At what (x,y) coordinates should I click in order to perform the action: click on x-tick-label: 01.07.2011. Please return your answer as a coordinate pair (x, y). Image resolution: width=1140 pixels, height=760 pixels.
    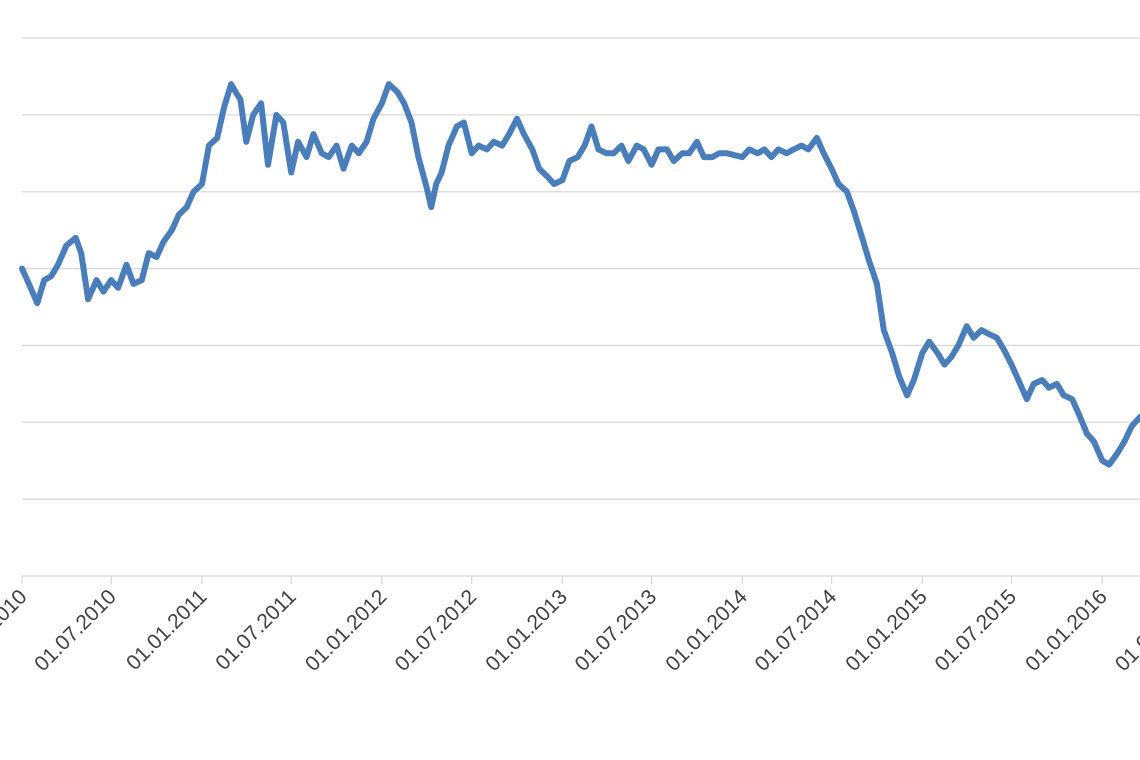
    Looking at the image, I should click on (255, 629).